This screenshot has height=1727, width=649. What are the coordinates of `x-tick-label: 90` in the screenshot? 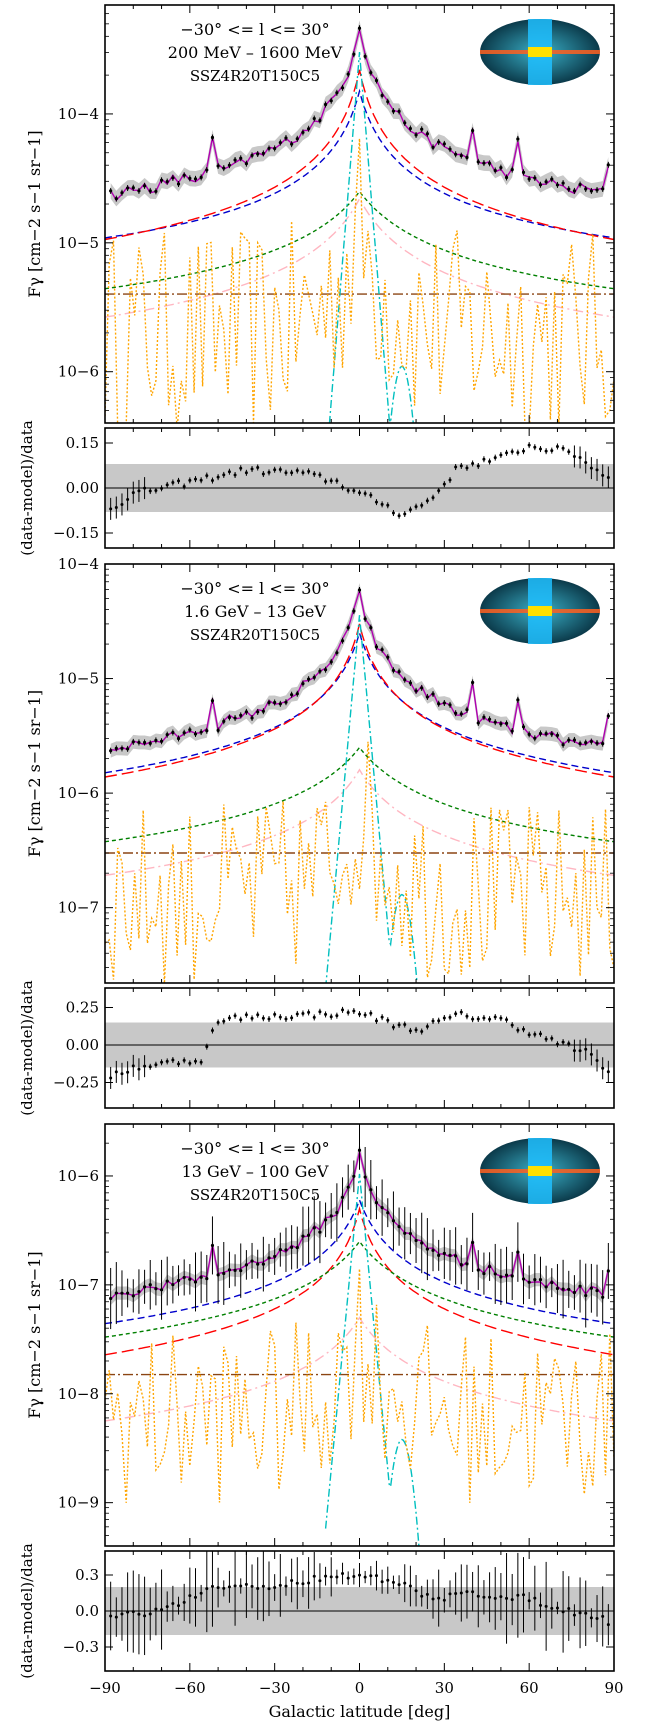 It's located at (613, 1688).